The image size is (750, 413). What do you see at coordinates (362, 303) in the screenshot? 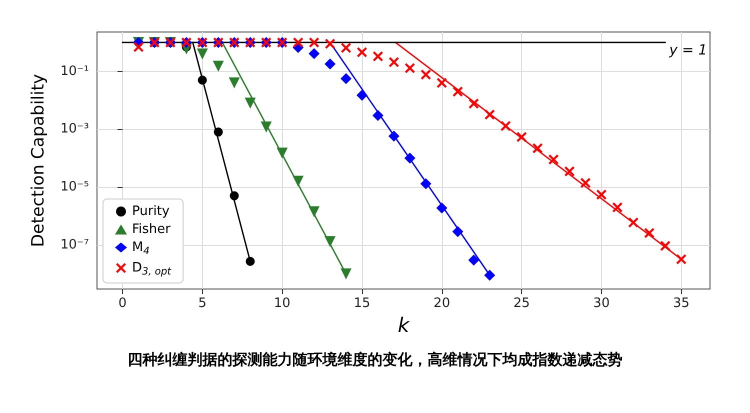
I see `x-tick-label: 15` at bounding box center [362, 303].